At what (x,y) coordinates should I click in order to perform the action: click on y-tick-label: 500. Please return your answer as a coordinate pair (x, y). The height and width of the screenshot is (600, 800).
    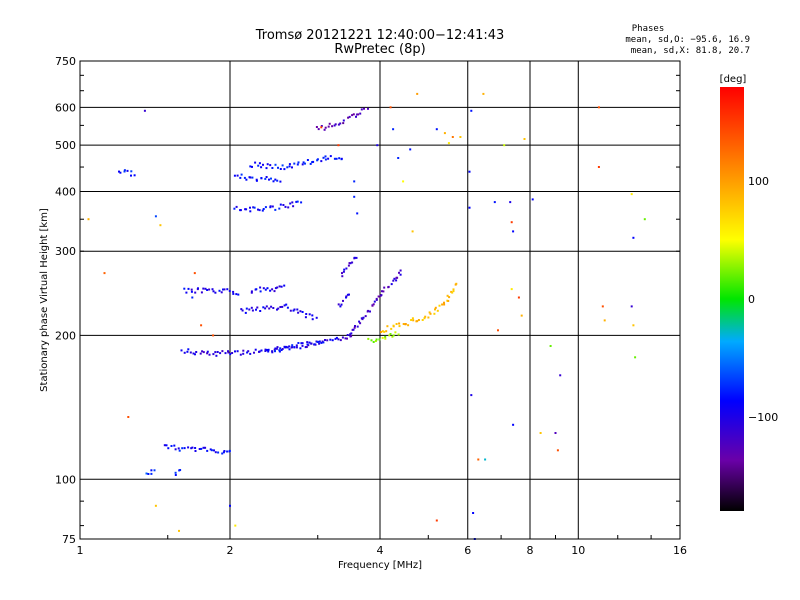
    Looking at the image, I should click on (65, 145).